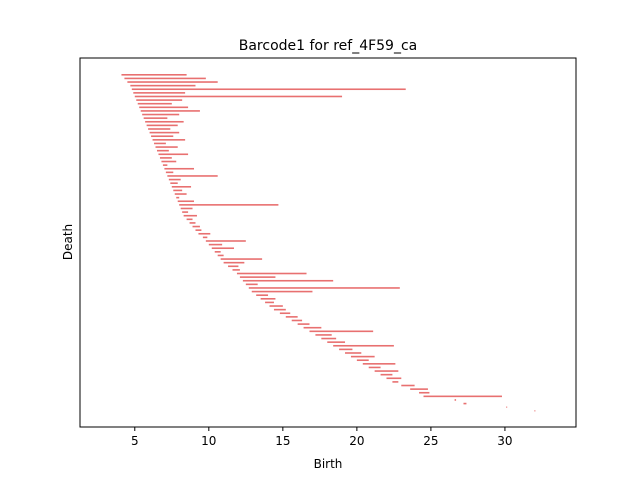 Image resolution: width=640 pixels, height=480 pixels. What do you see at coordinates (208, 441) in the screenshot?
I see `x-tick-label: 10` at bounding box center [208, 441].